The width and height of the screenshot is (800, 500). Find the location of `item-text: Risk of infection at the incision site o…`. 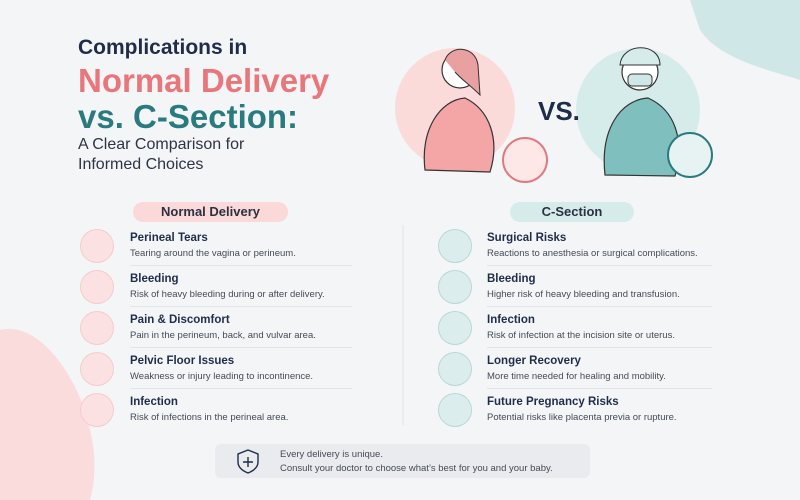

item-text: Risk of infection at the incision site o… is located at coordinates (581, 335).